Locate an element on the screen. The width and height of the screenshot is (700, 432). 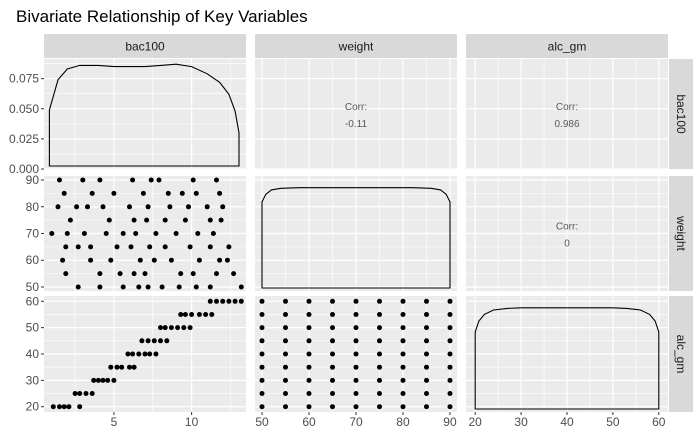
strip-top-label: alc_gm is located at coordinates (567, 47).